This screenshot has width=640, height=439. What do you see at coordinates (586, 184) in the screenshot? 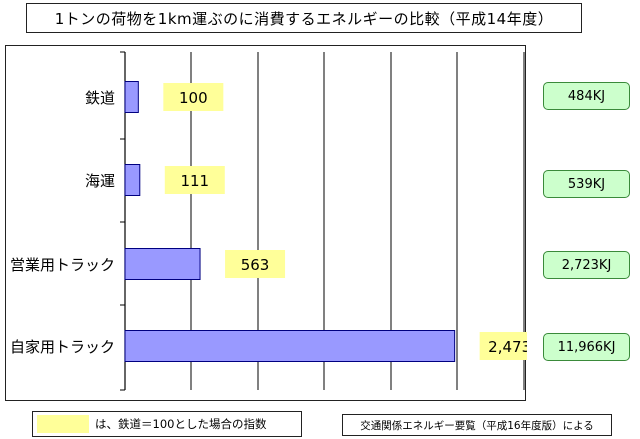
I see `energy-value-box: 539KJ` at bounding box center [586, 184].